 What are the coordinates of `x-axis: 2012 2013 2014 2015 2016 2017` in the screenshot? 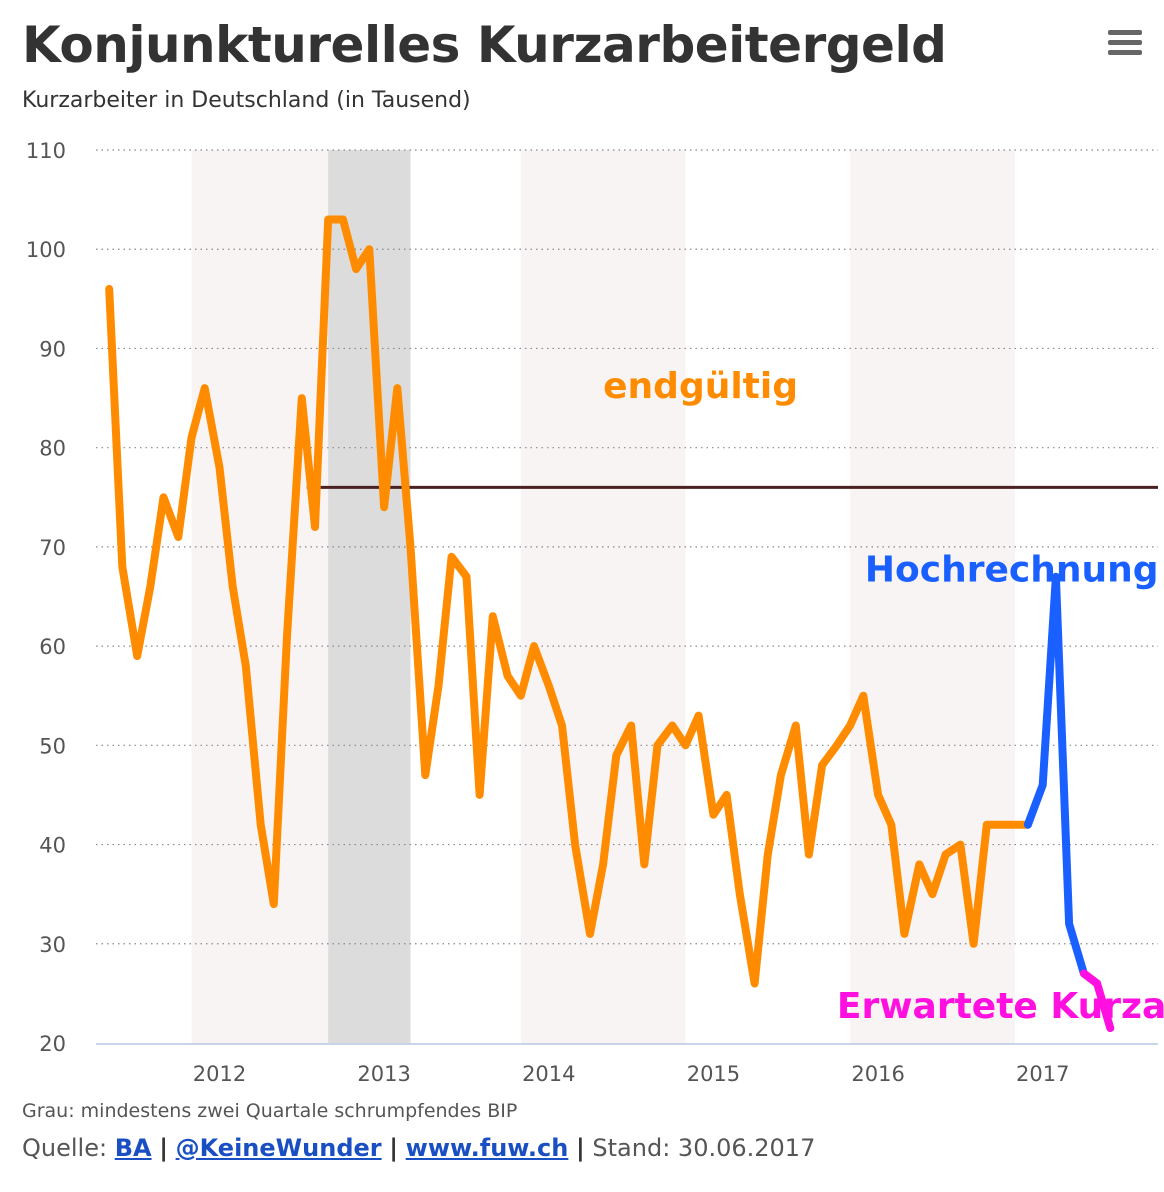 It's located at (631, 1074).